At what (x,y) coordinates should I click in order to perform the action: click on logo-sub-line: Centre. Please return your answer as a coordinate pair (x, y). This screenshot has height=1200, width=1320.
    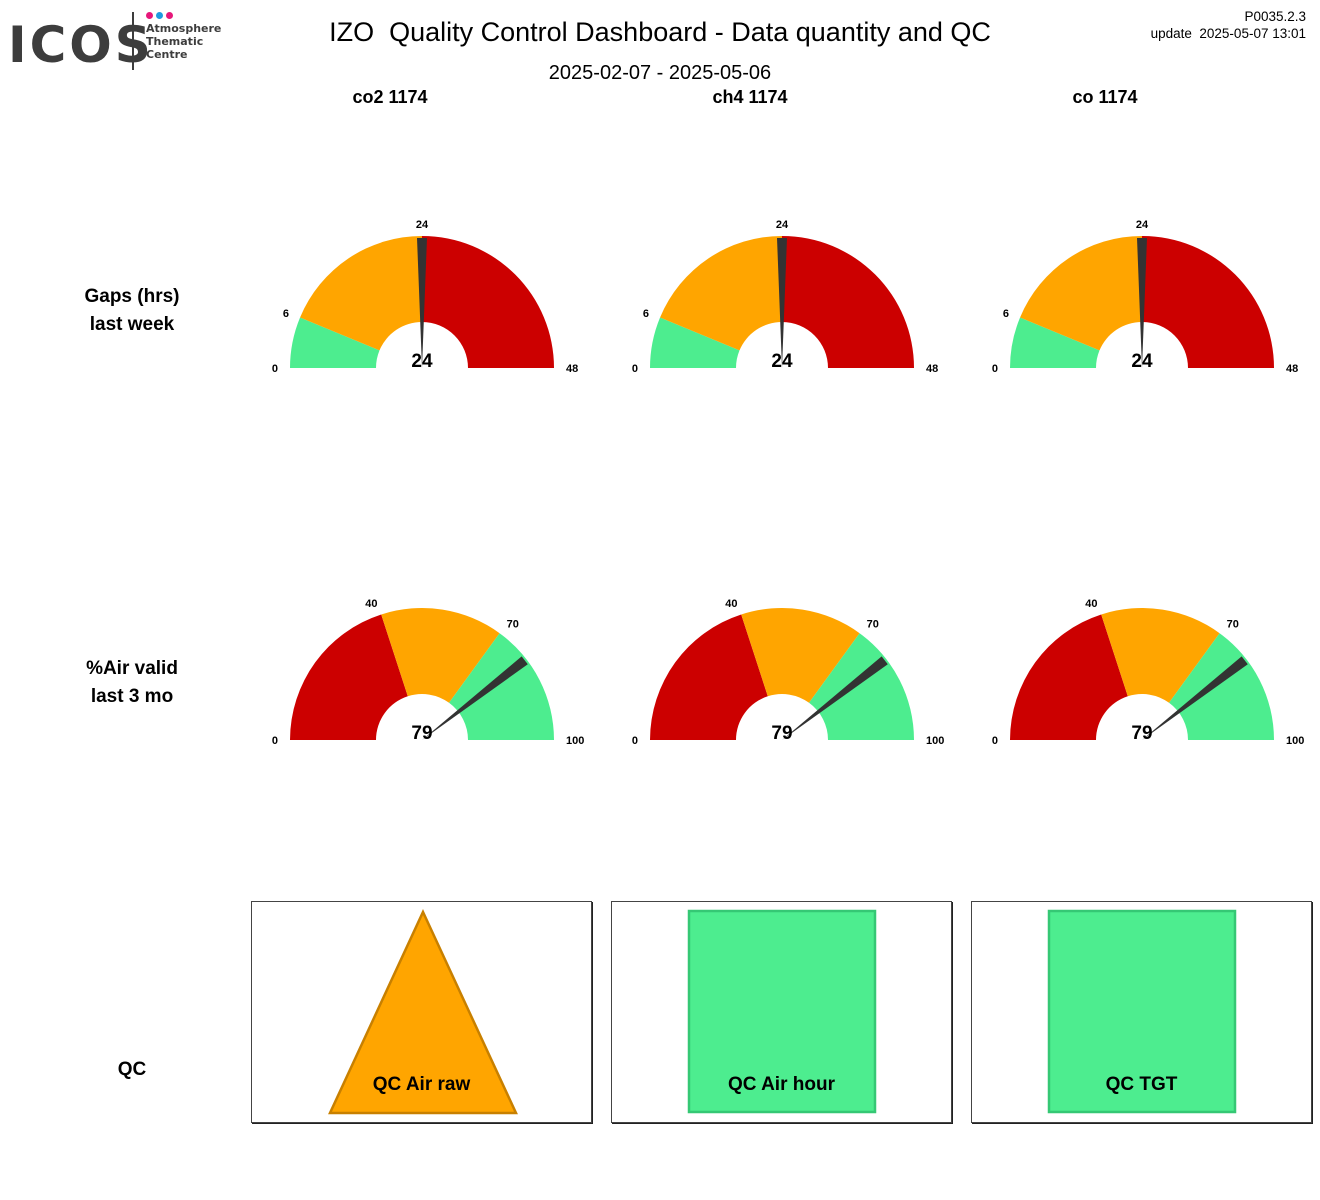
    Looking at the image, I should click on (167, 54).